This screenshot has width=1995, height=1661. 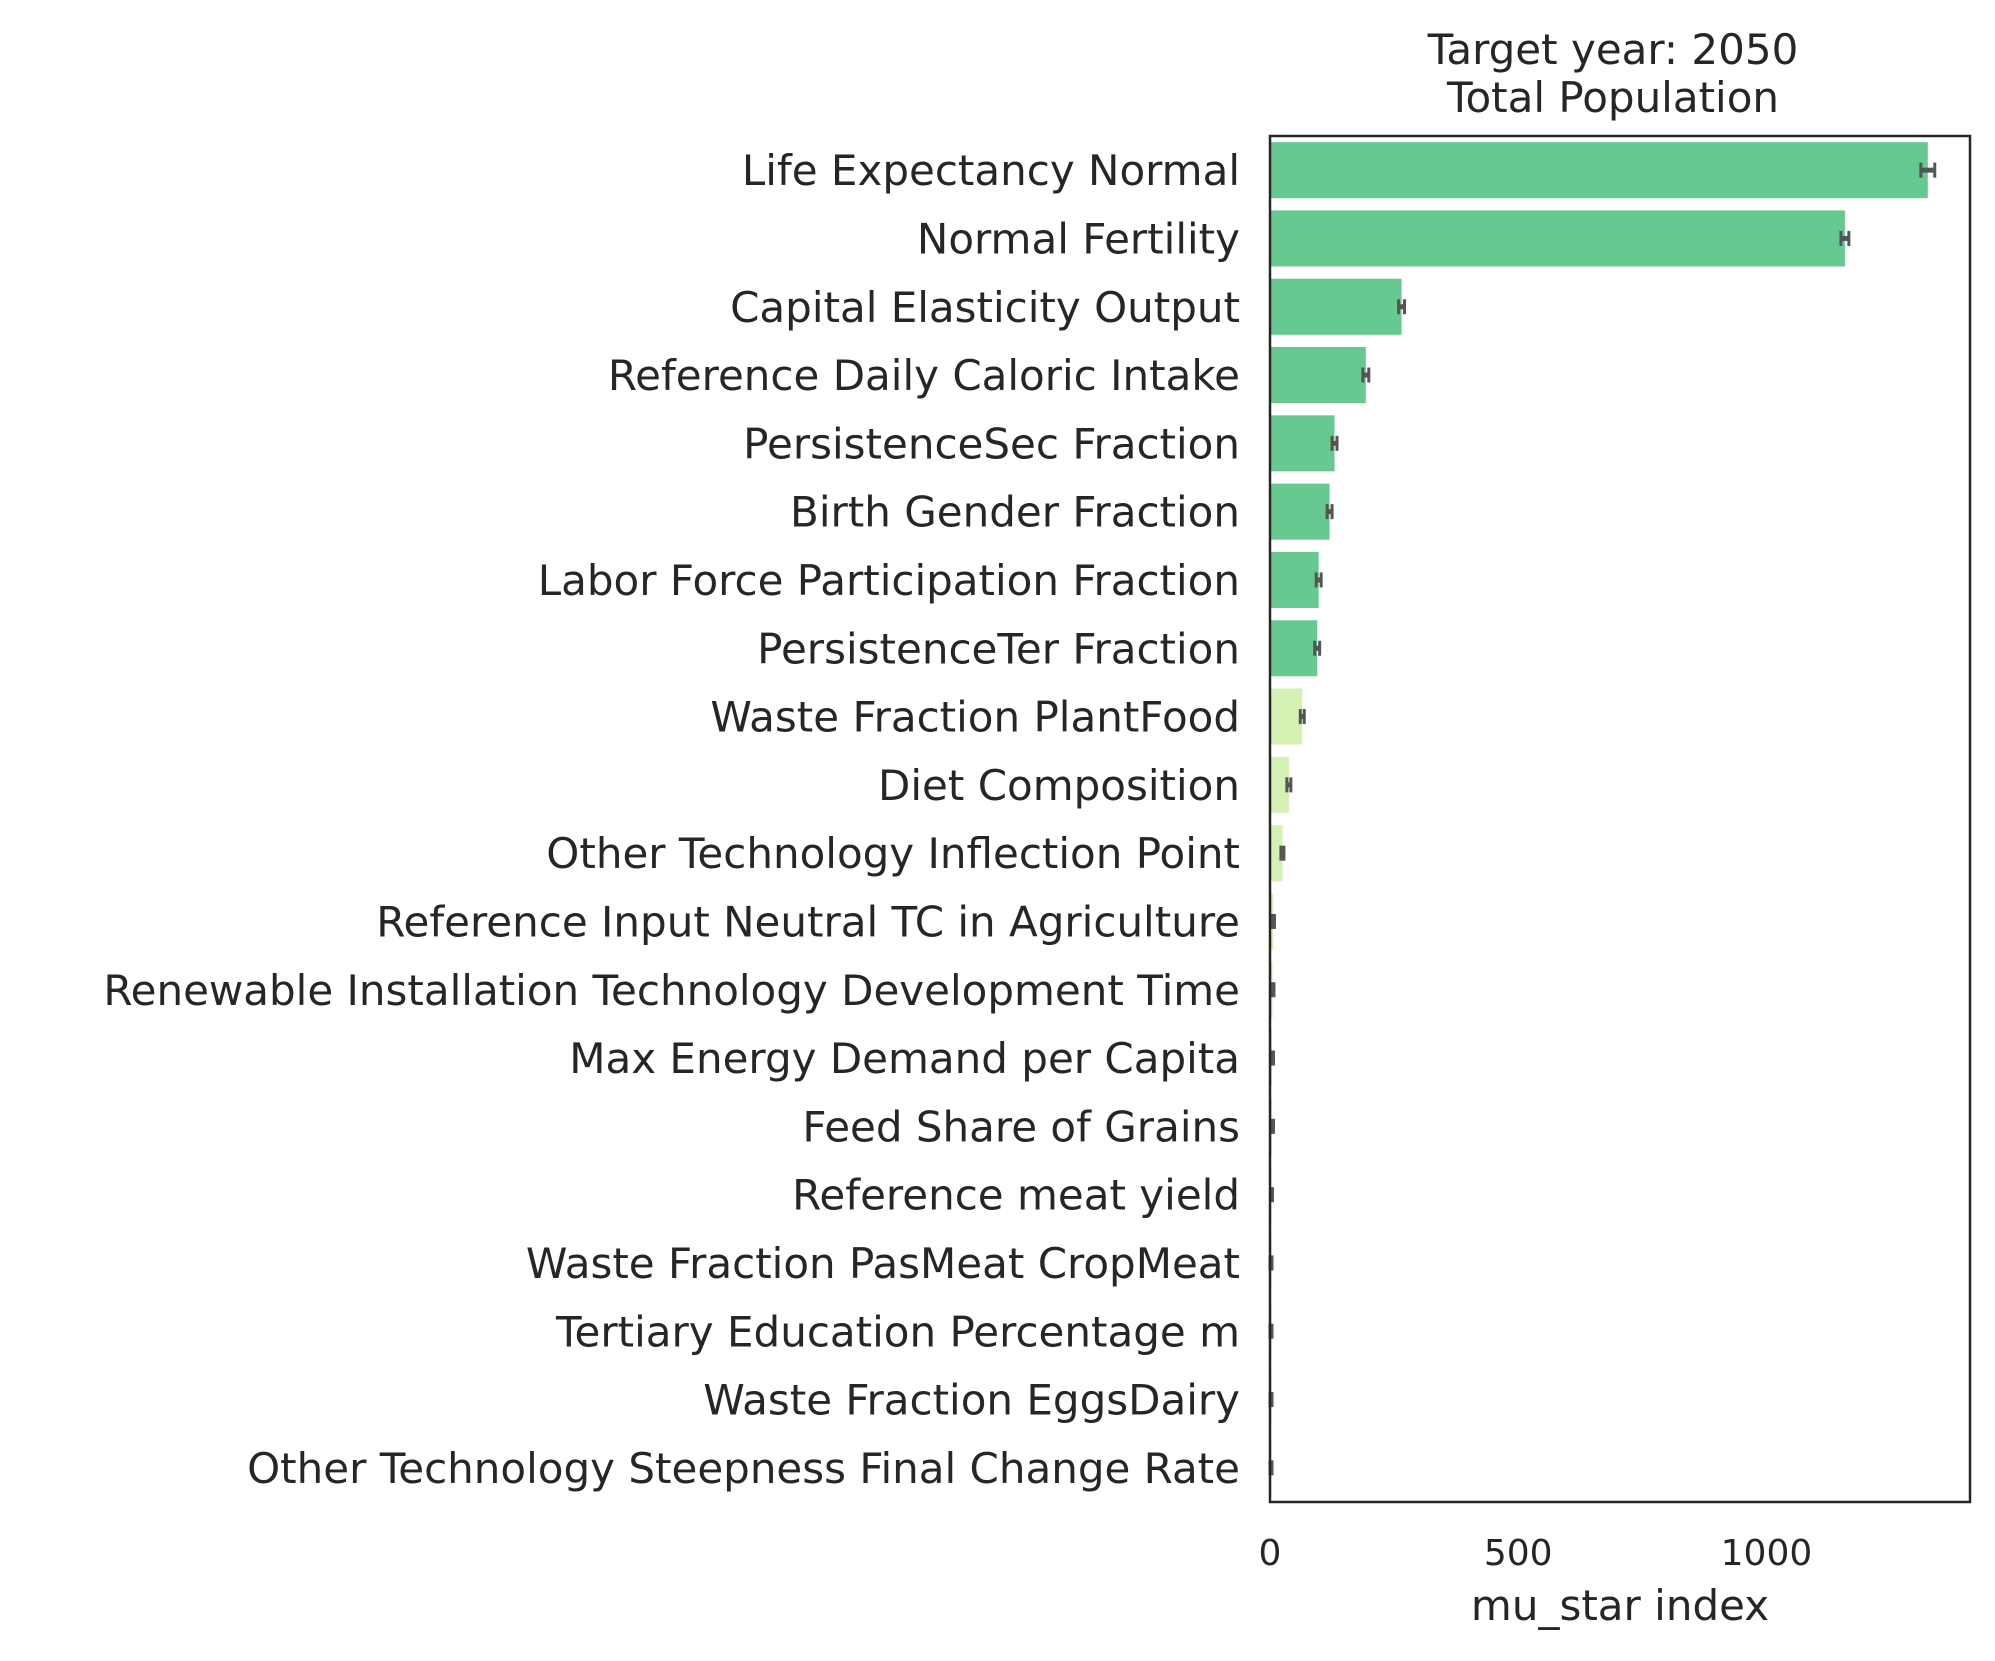 I want to click on chart-title: Target year: 2050, so click(x=1613, y=49).